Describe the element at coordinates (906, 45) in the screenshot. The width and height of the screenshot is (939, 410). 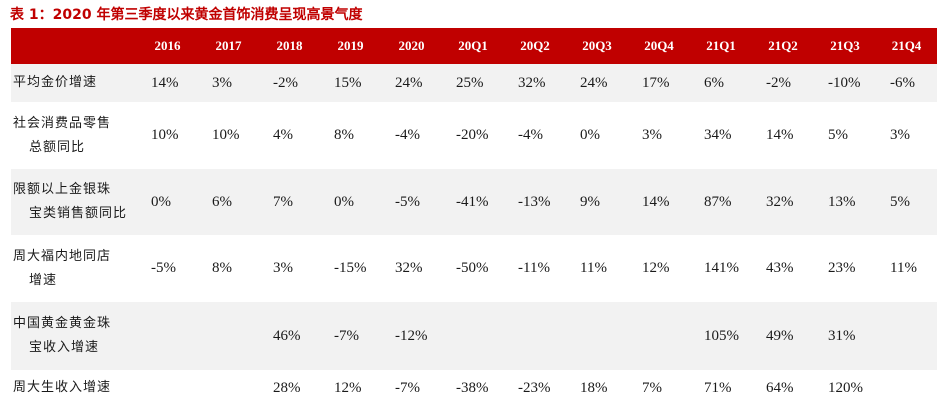
I see `header-cell: 21Q4` at that location.